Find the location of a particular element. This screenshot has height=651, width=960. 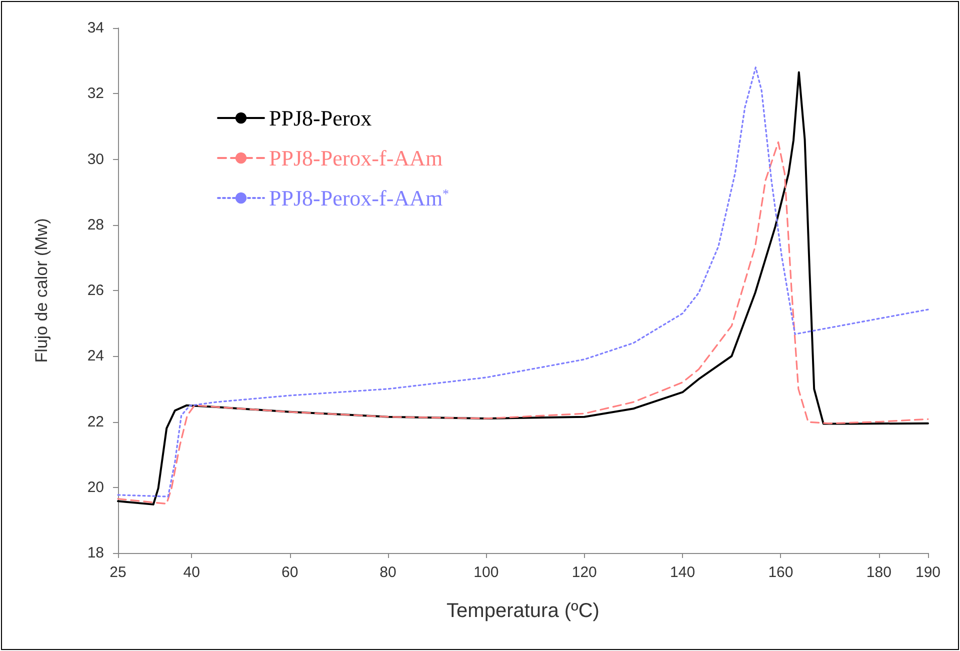

y-tick-label: 34 is located at coordinates (95, 28).